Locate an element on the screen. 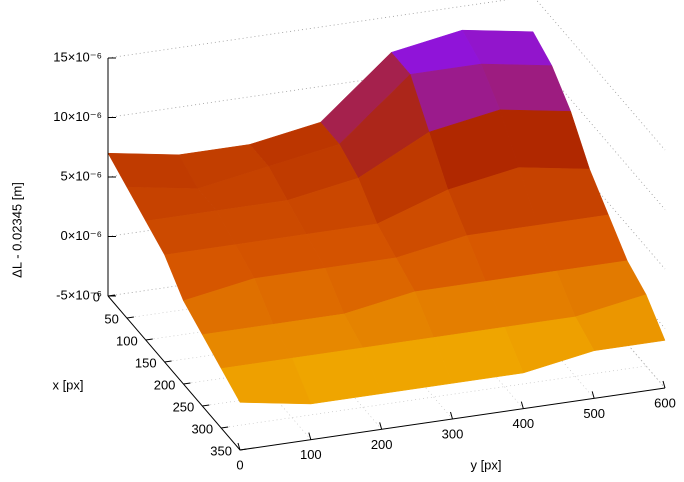  y-axis-label: y [px] is located at coordinates (485, 464).